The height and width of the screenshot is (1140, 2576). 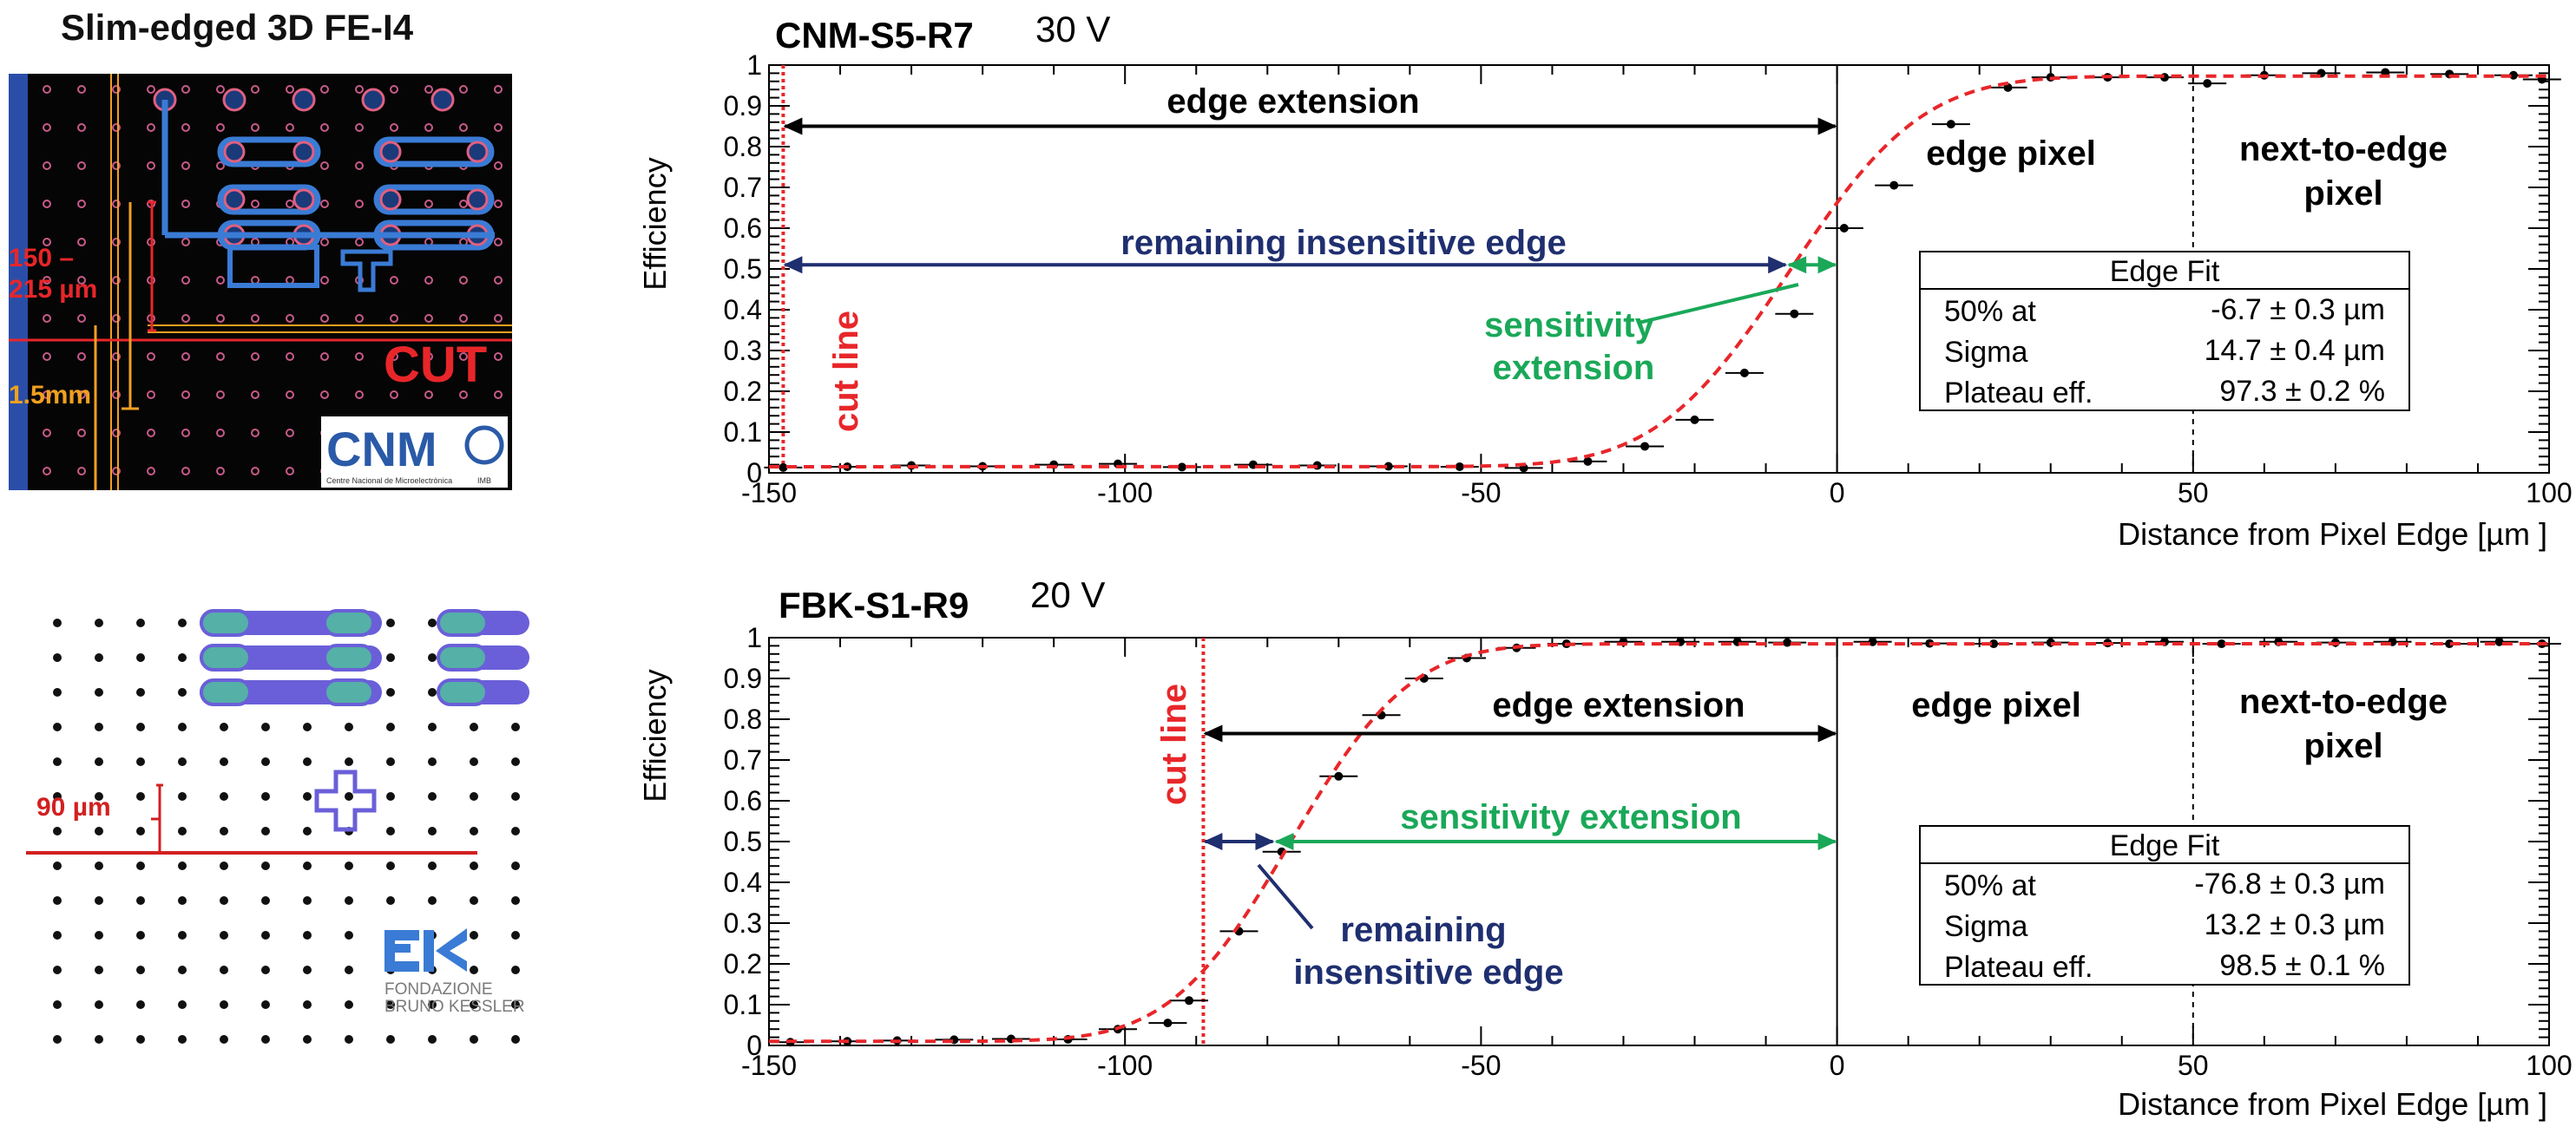 I want to click on plot1-y-tick-label: 0.7, so click(x=743, y=187).